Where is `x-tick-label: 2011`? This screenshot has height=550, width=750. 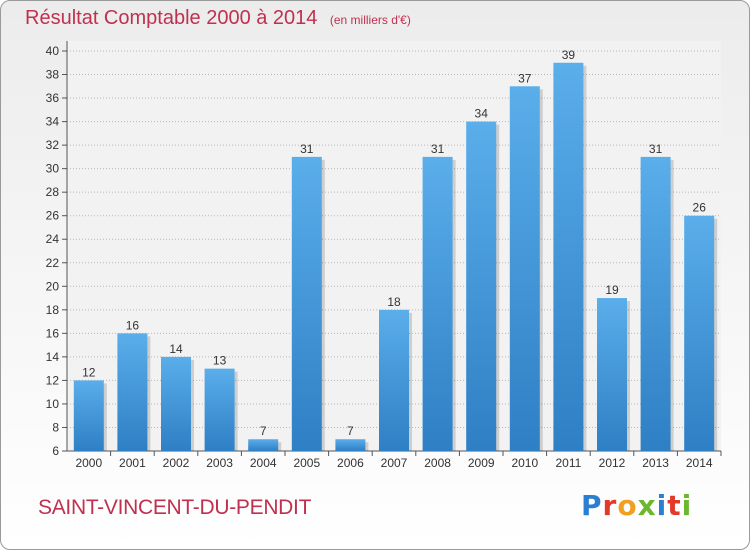 x-tick-label: 2011 is located at coordinates (568, 463).